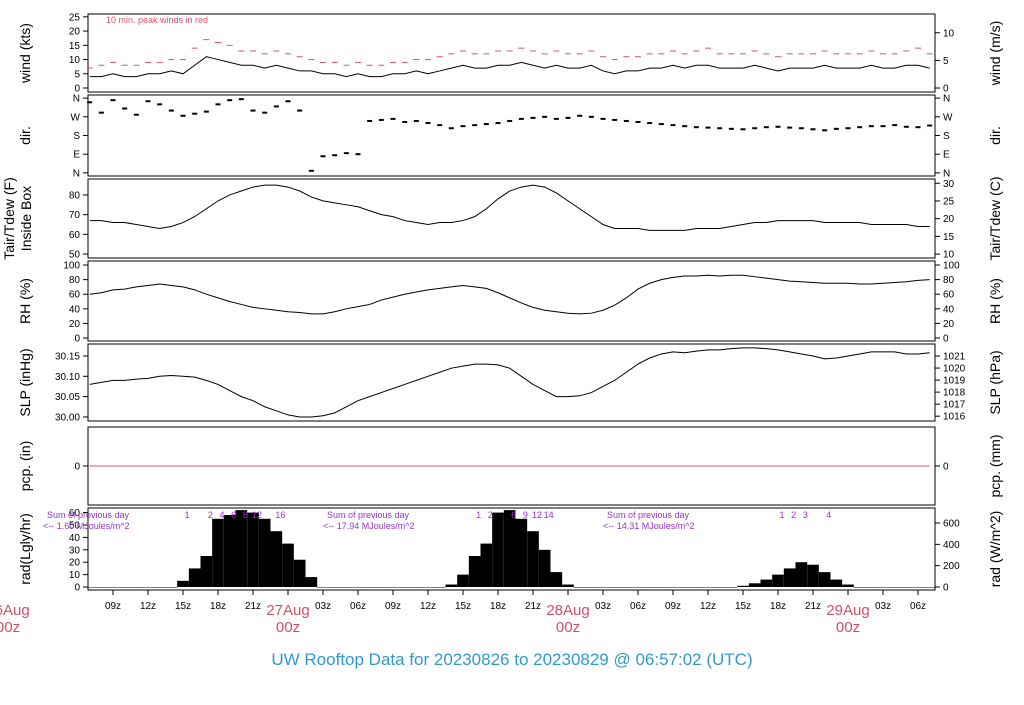 This screenshot has height=705, width=1024. What do you see at coordinates (25, 53) in the screenshot?
I see `y-axis-label: wind (kts)` at bounding box center [25, 53].